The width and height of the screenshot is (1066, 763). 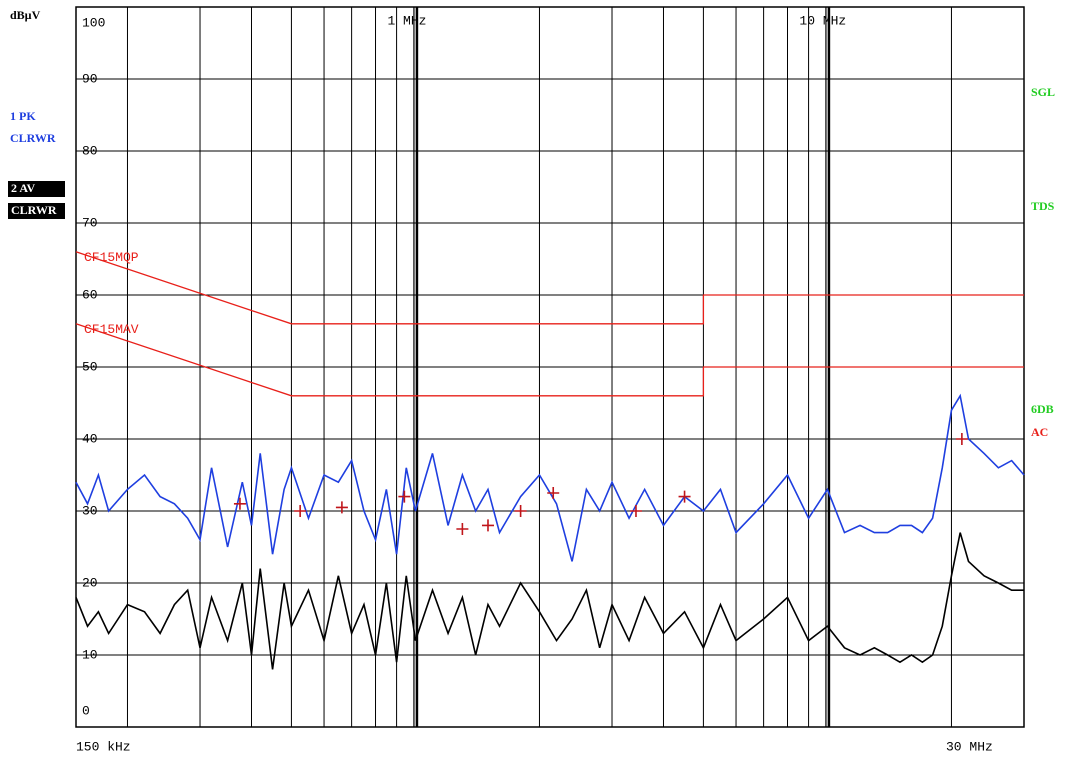 I want to click on y-axis-label: dBµV, so click(x=25, y=15).